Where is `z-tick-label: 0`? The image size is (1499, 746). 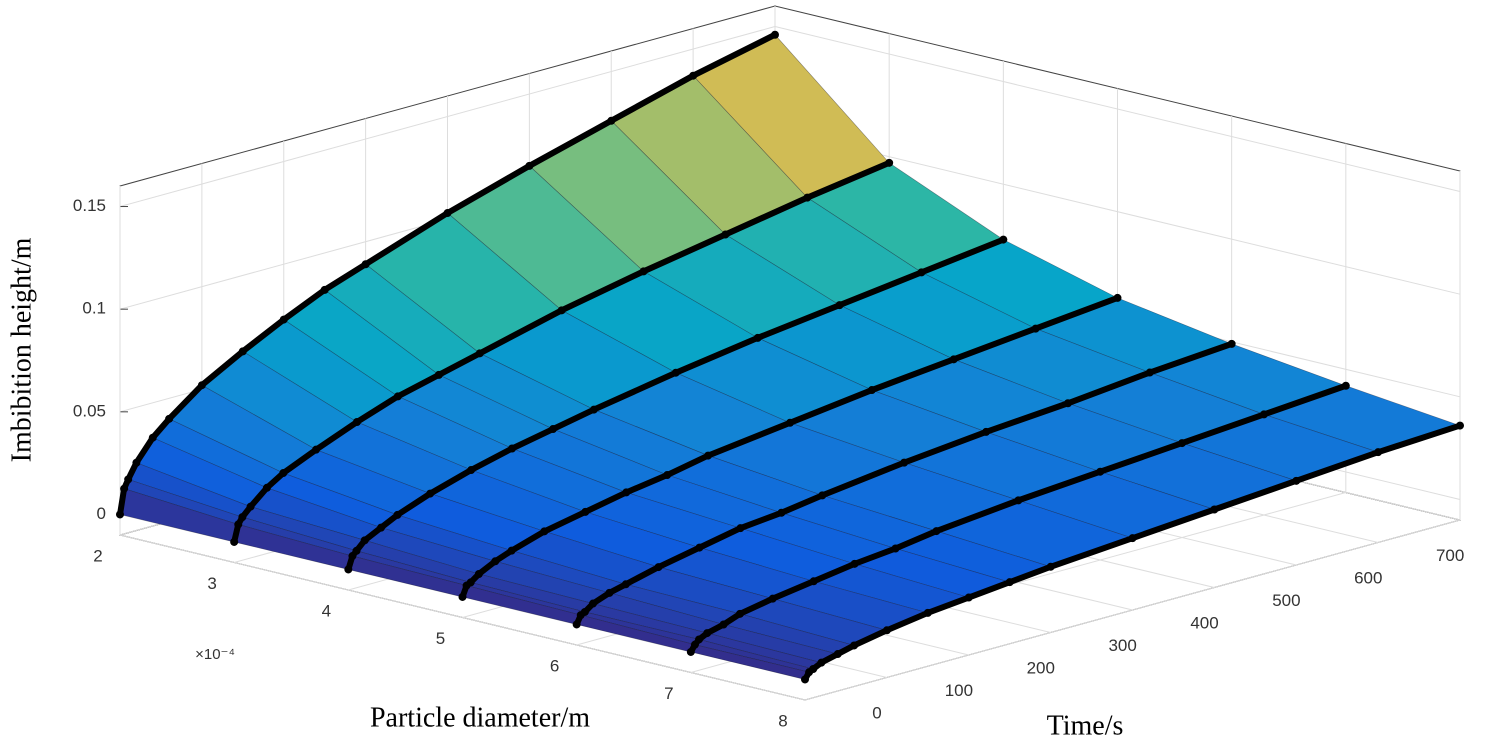
z-tick-label: 0 is located at coordinates (101, 513).